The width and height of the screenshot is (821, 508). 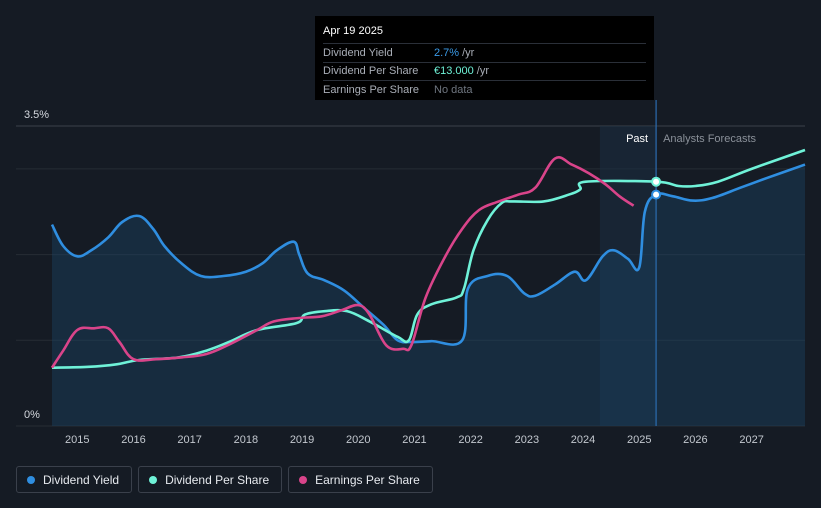 What do you see at coordinates (77, 440) in the screenshot?
I see `x-tick-label: 2015` at bounding box center [77, 440].